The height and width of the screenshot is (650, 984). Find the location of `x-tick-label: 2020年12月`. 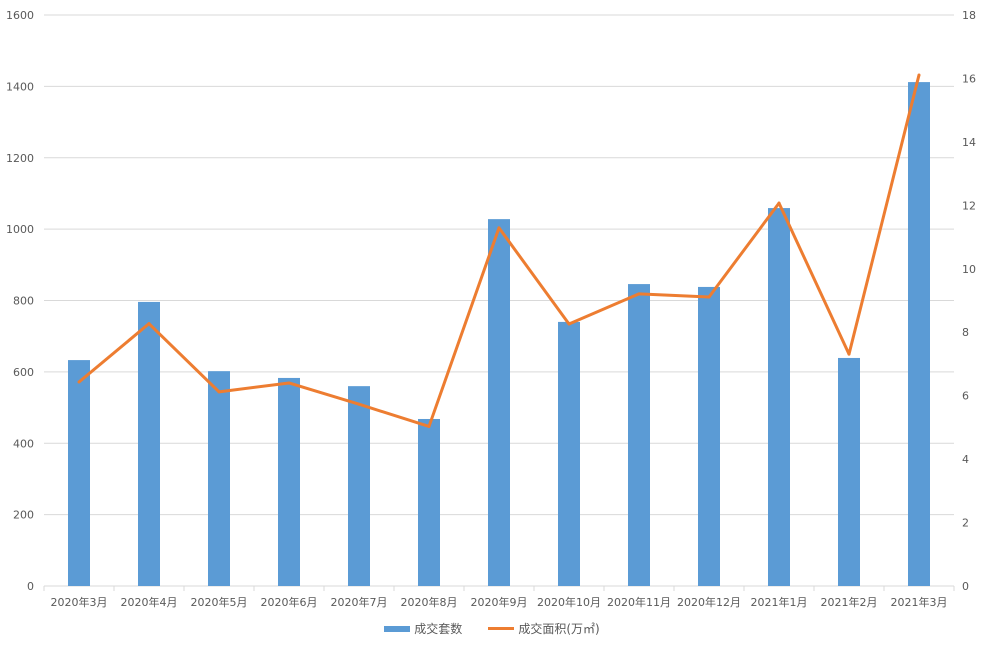

x-tick-label: 2020年12月 is located at coordinates (709, 602).